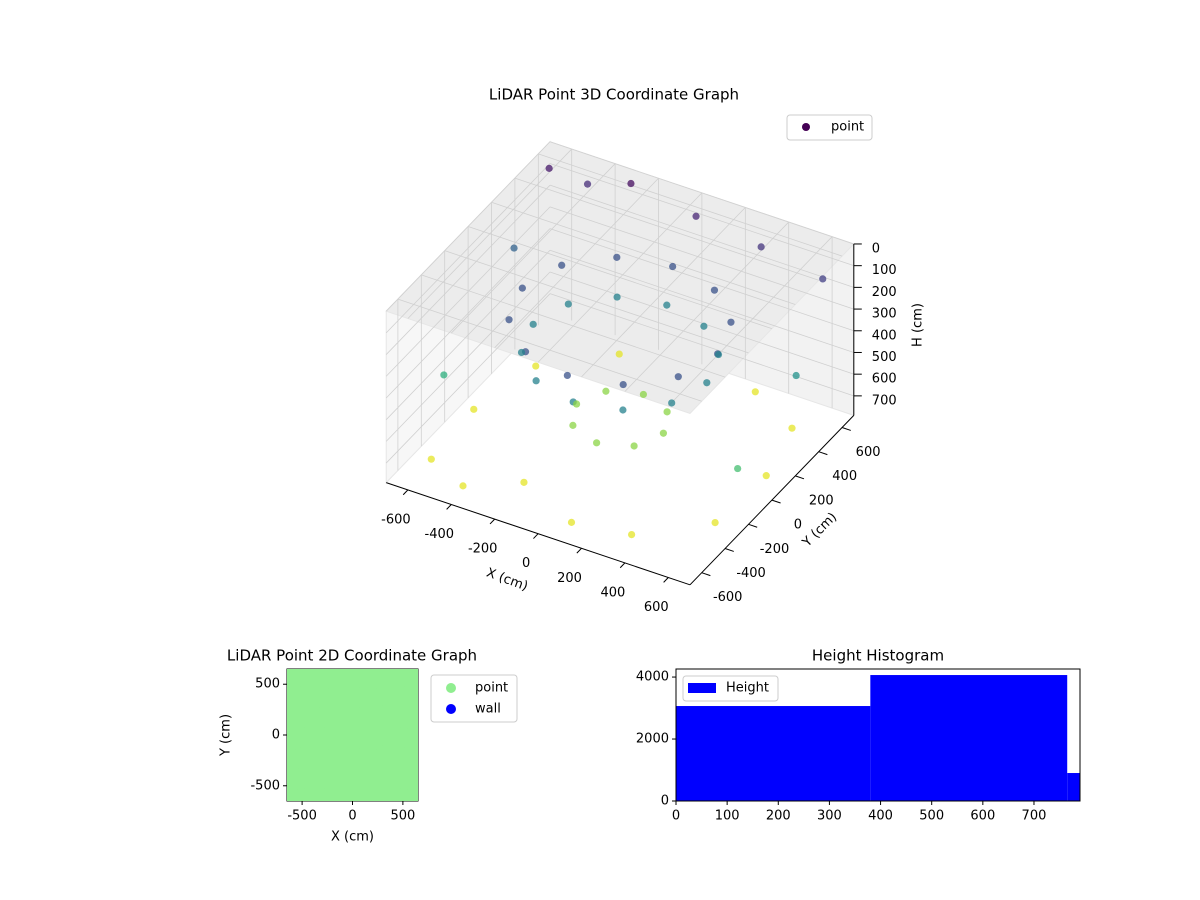 The width and height of the screenshot is (1200, 900). Describe the element at coordinates (751, 573) in the screenshot. I see `y-tick-label: -400` at that location.